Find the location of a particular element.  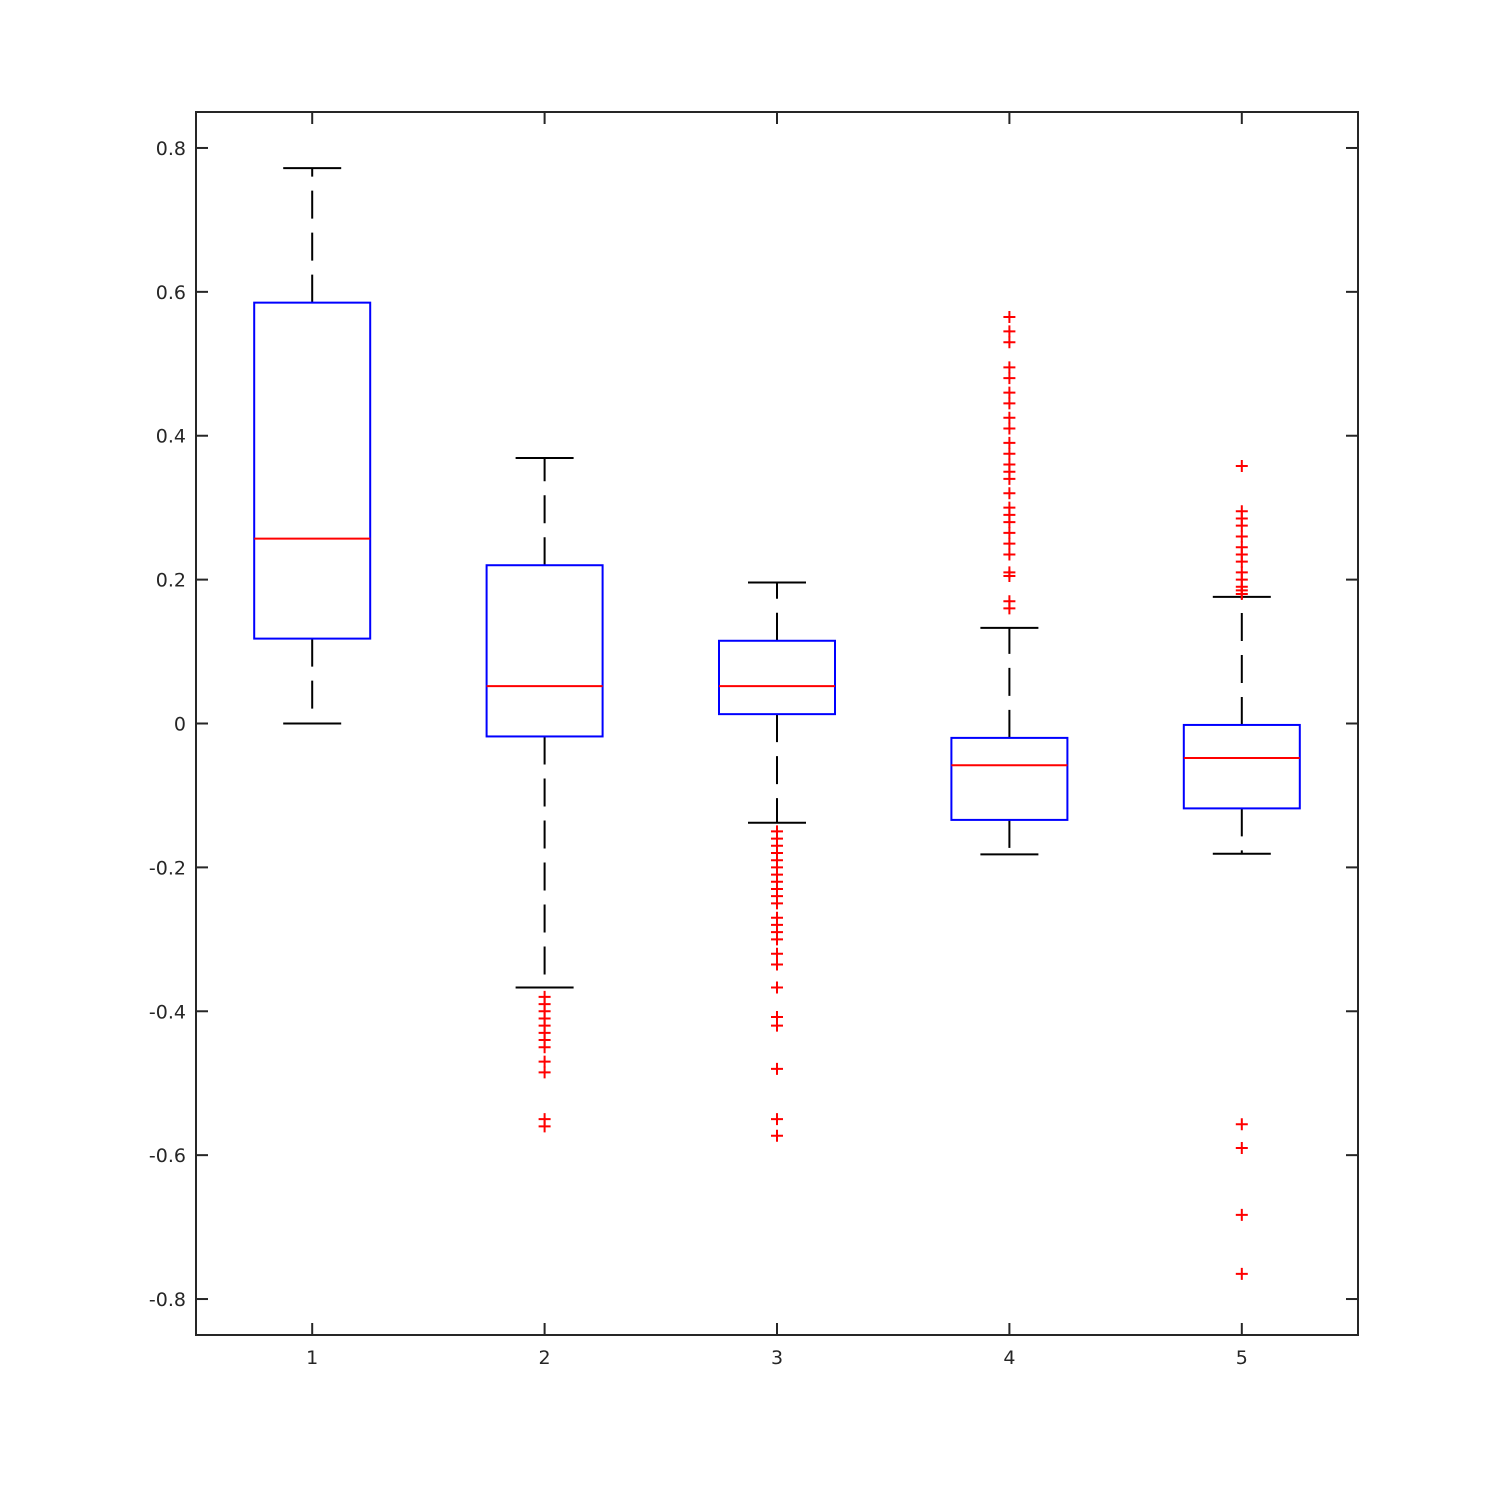

x-tick-label: 5 is located at coordinates (1242, 1358).